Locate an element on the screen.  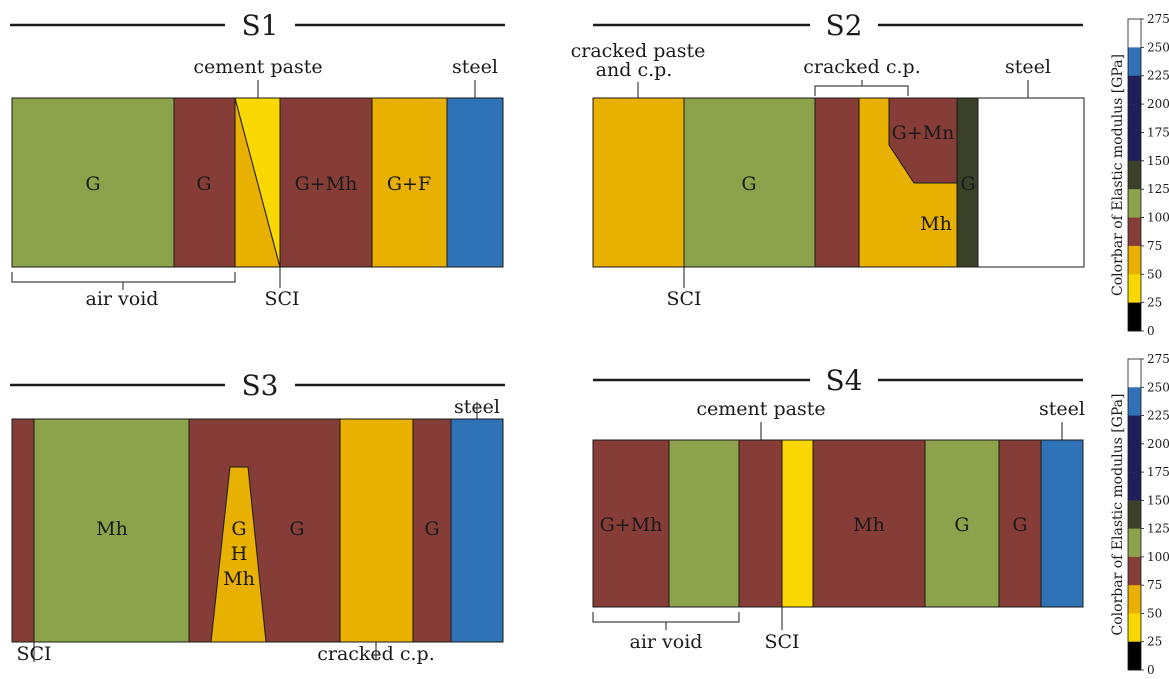
s1-layer-green-g is located at coordinates (93, 182).